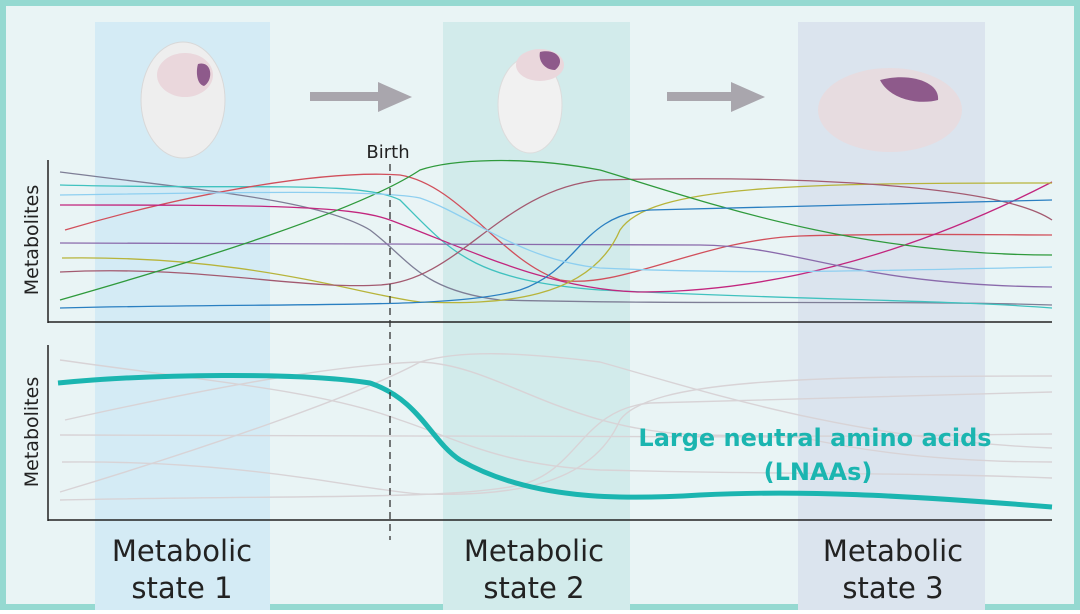 This screenshot has width=1080, height=614. Describe the element at coordinates (890, 110) in the screenshot. I see `adult-brain-illustration` at that location.